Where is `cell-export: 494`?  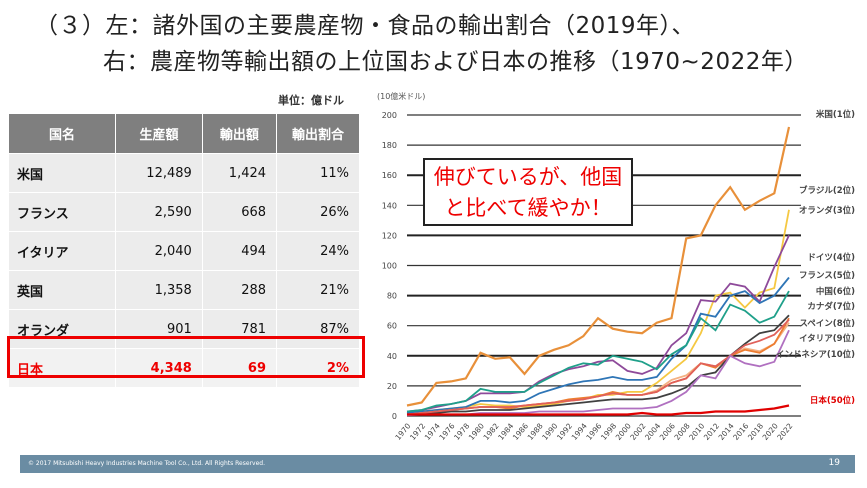
cell-export: 494 is located at coordinates (239, 251).